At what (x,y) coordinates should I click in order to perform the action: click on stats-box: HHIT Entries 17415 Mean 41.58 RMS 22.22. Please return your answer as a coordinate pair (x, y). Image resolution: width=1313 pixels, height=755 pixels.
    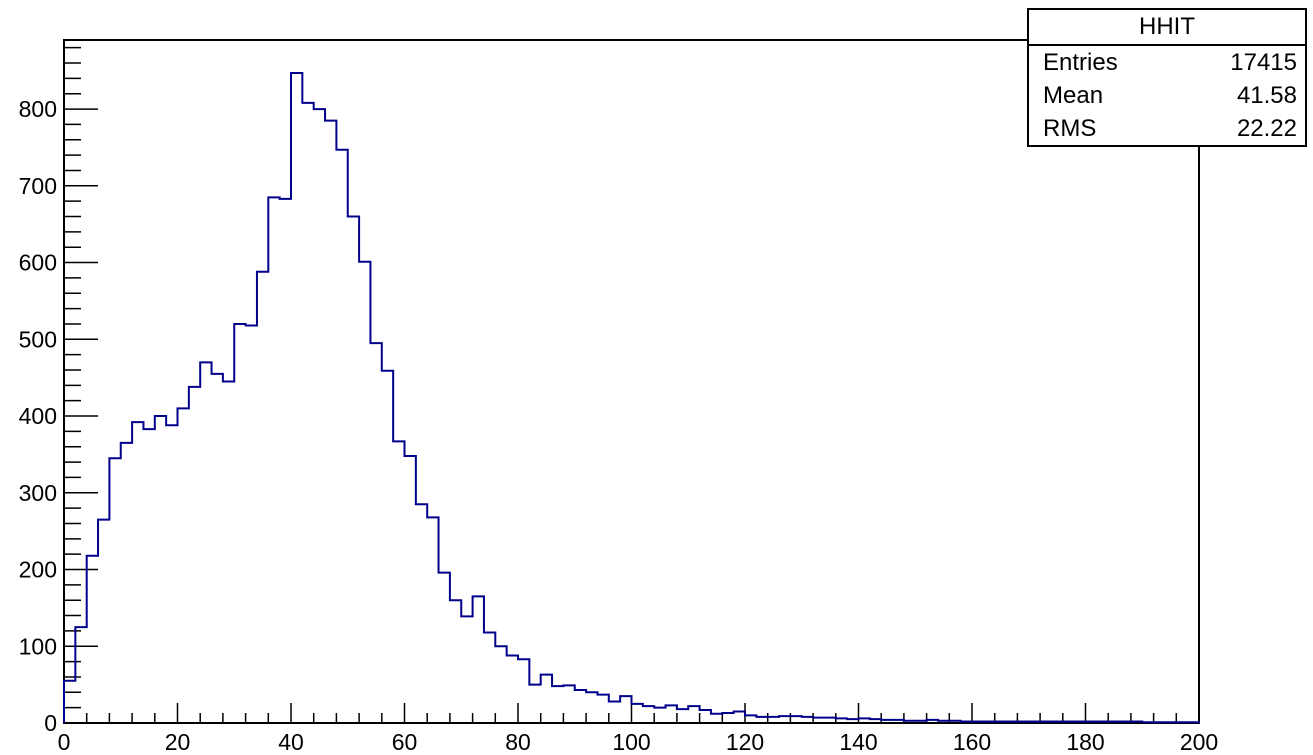
    Looking at the image, I should click on (1167, 77).